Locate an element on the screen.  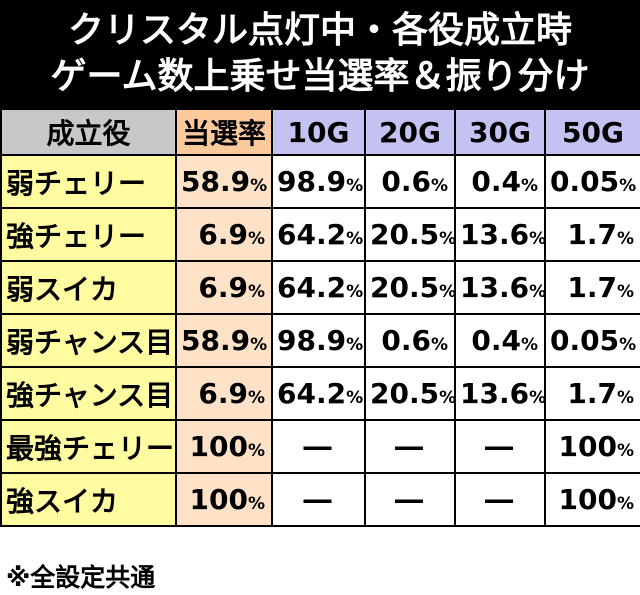
cell-role: 強スイカ is located at coordinates (88, 499).